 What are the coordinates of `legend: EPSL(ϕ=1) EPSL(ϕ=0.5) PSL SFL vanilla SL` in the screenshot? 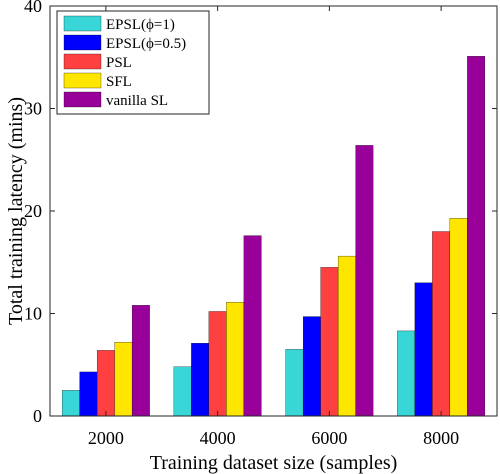 It's located at (133, 62).